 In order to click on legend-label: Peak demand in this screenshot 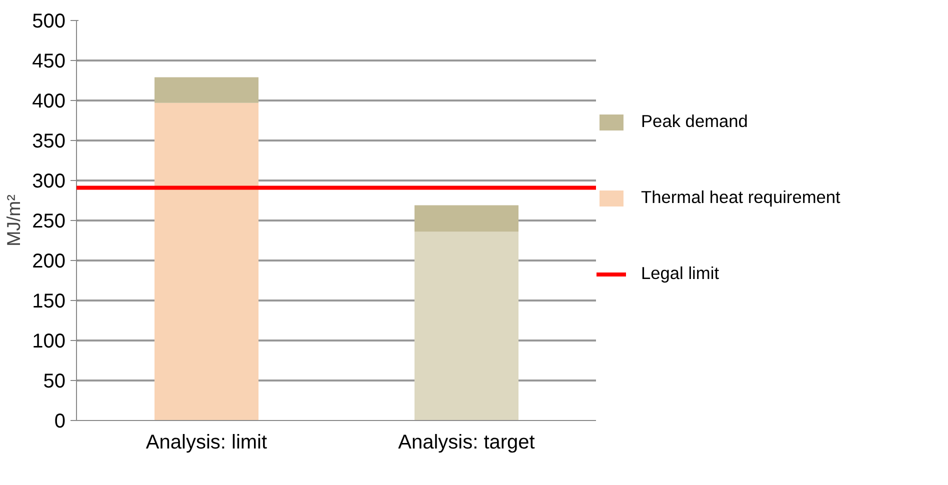, I will do `click(694, 121)`.